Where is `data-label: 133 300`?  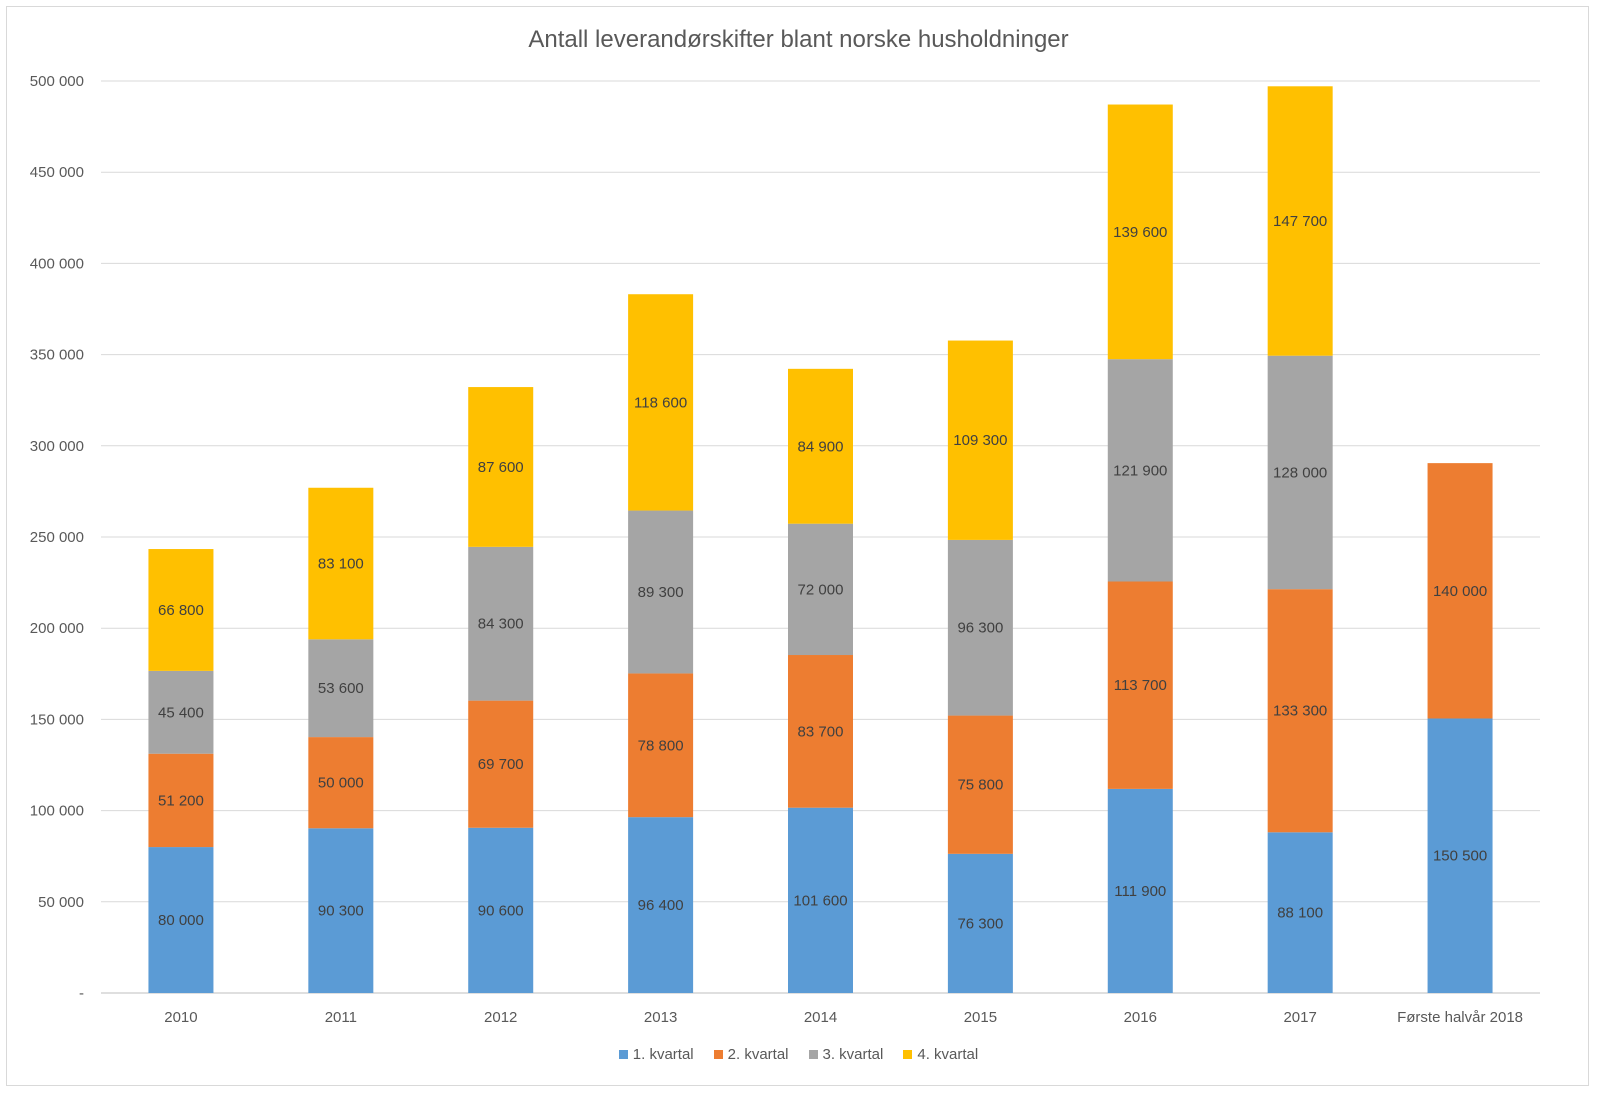 data-label: 133 300 is located at coordinates (1300, 711).